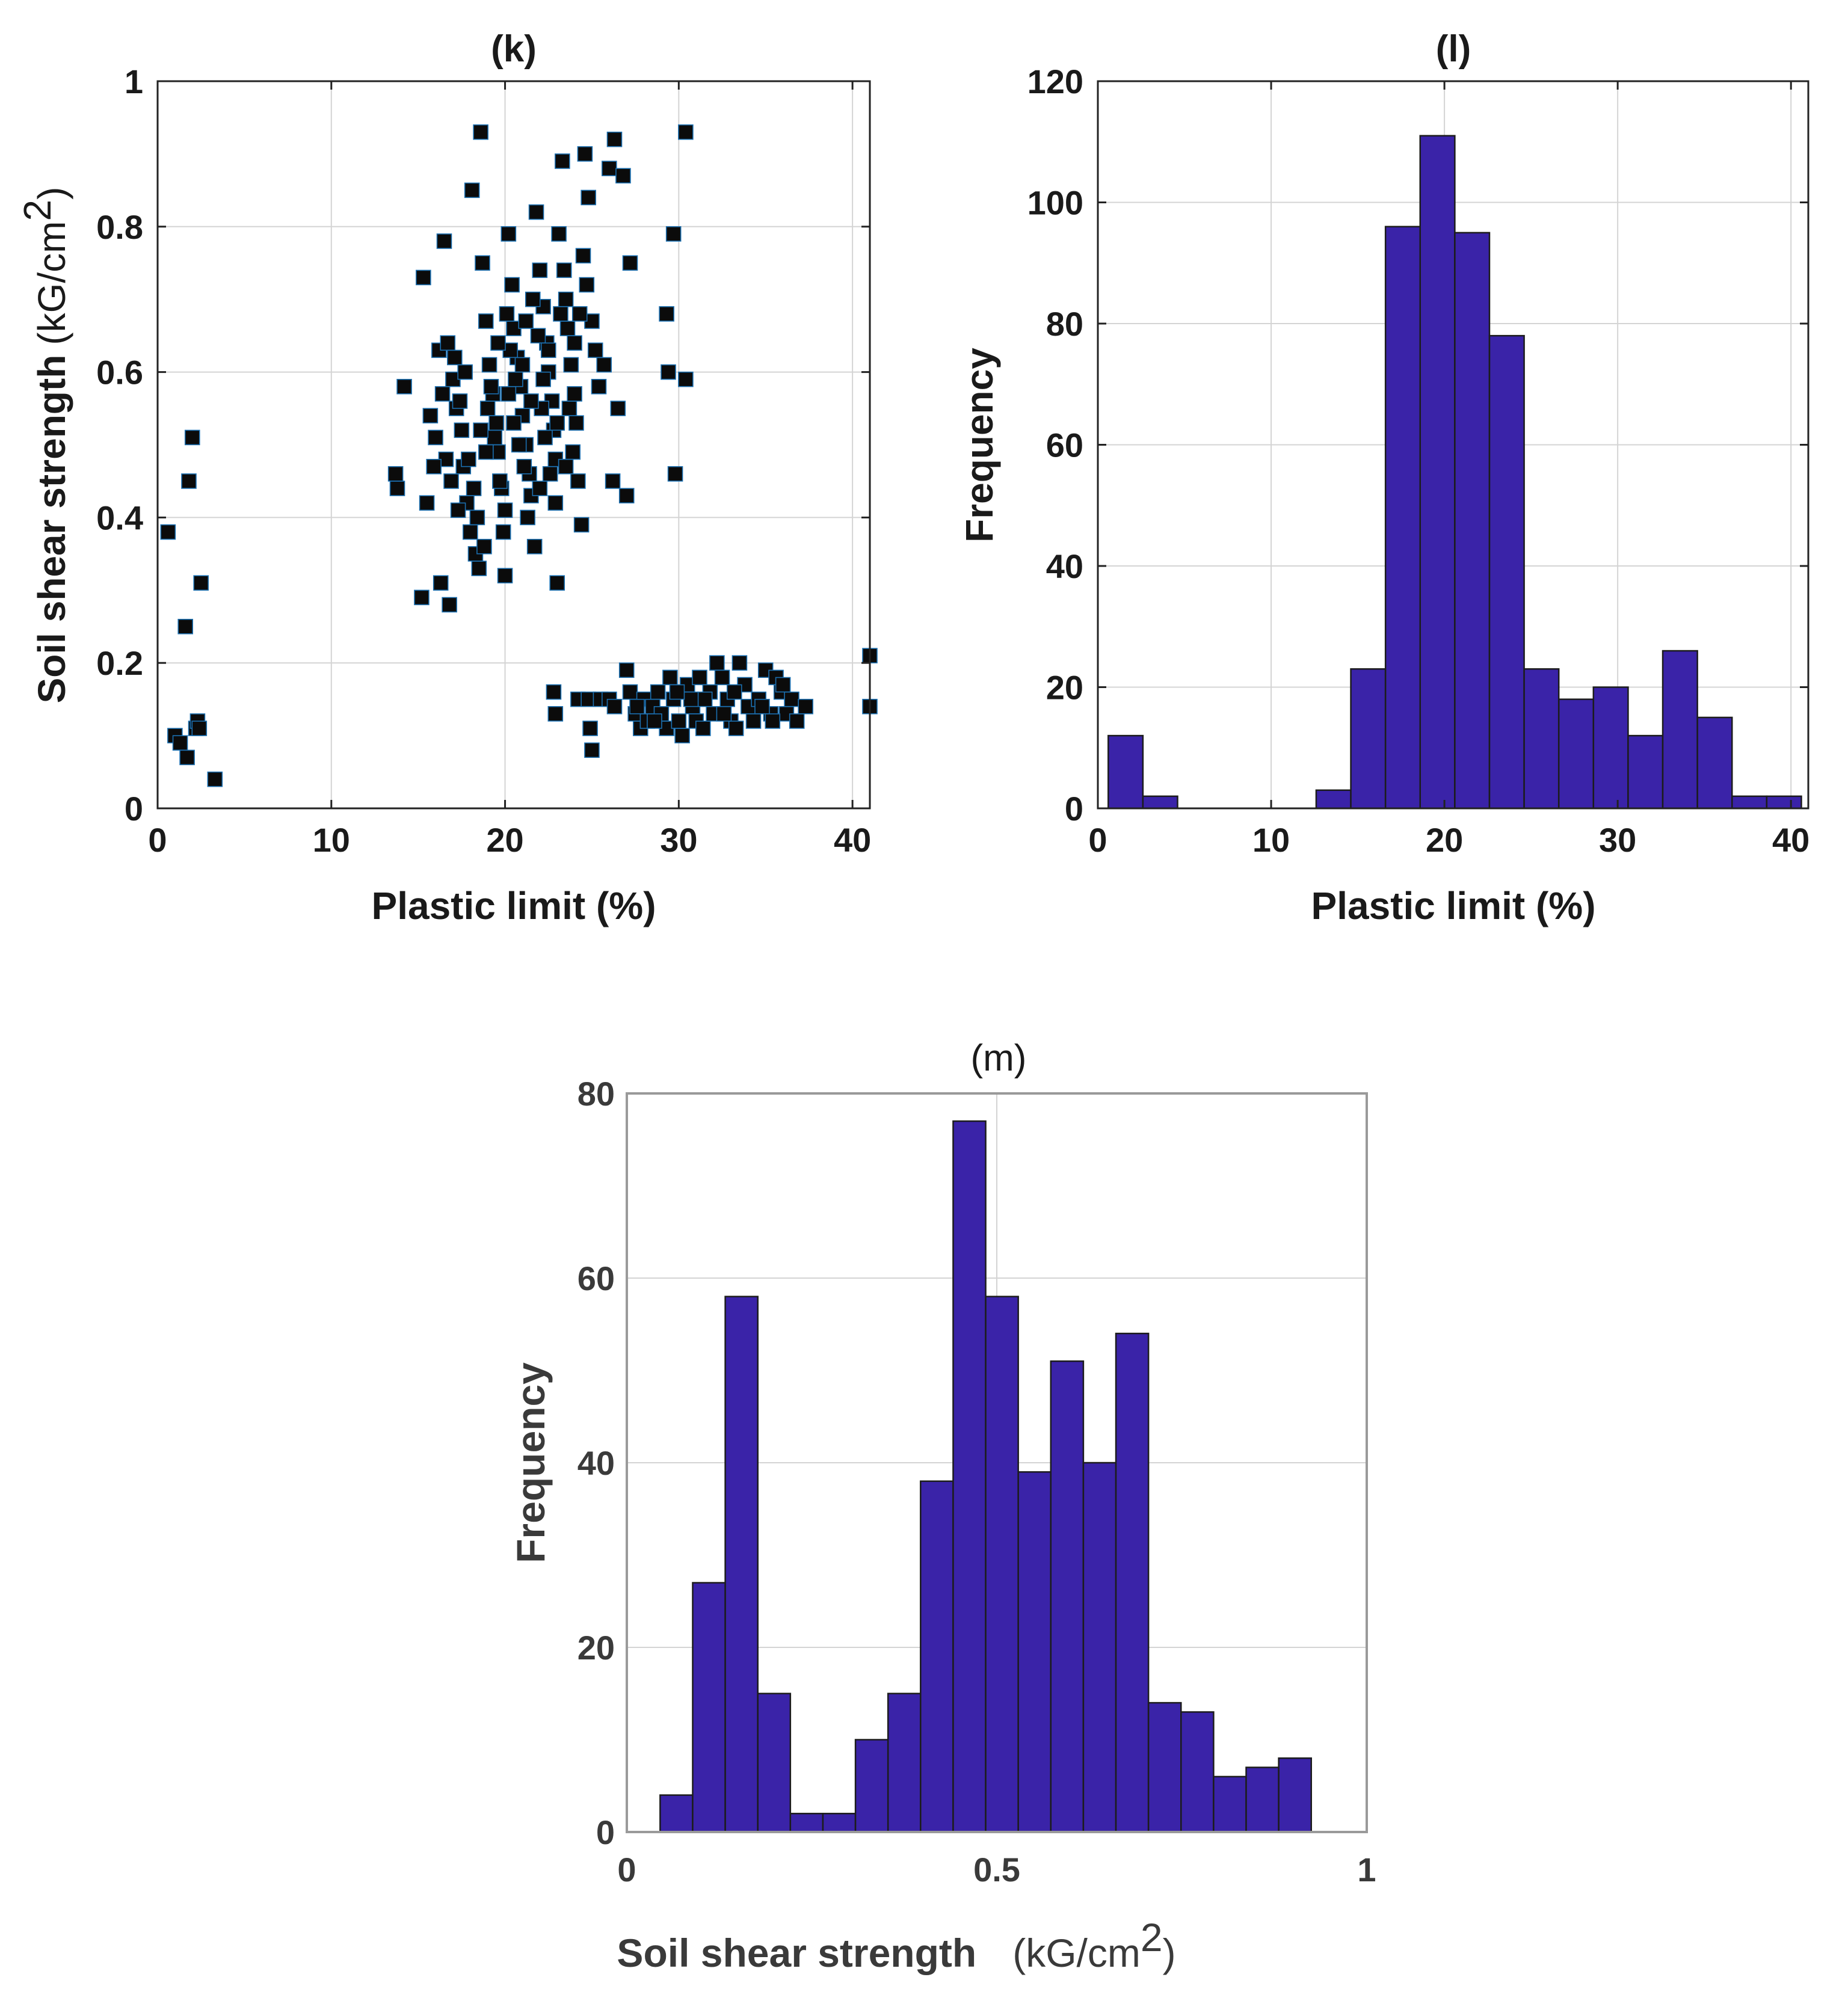 The height and width of the screenshot is (1992, 1848). I want to click on m-x-axis-unit-a: (kG/cm, so click(1076, 1953).